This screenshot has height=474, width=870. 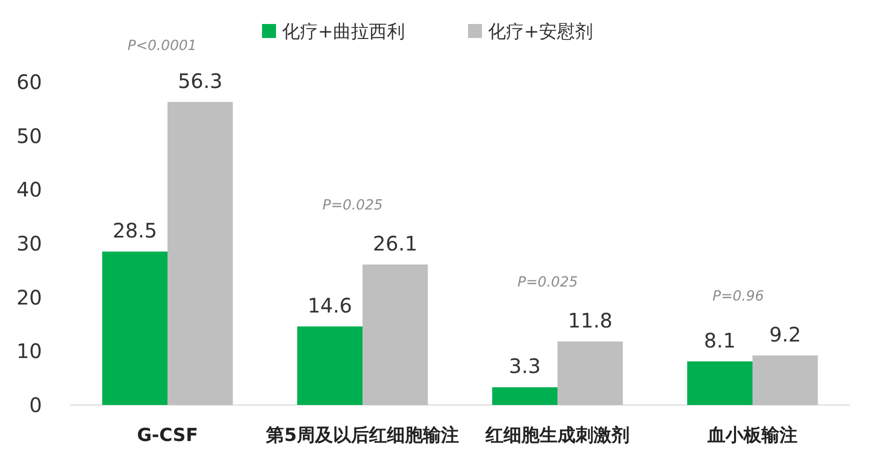 What do you see at coordinates (557, 435) in the screenshot?
I see `x-tick-label: 红细胞生成刺激剂` at bounding box center [557, 435].